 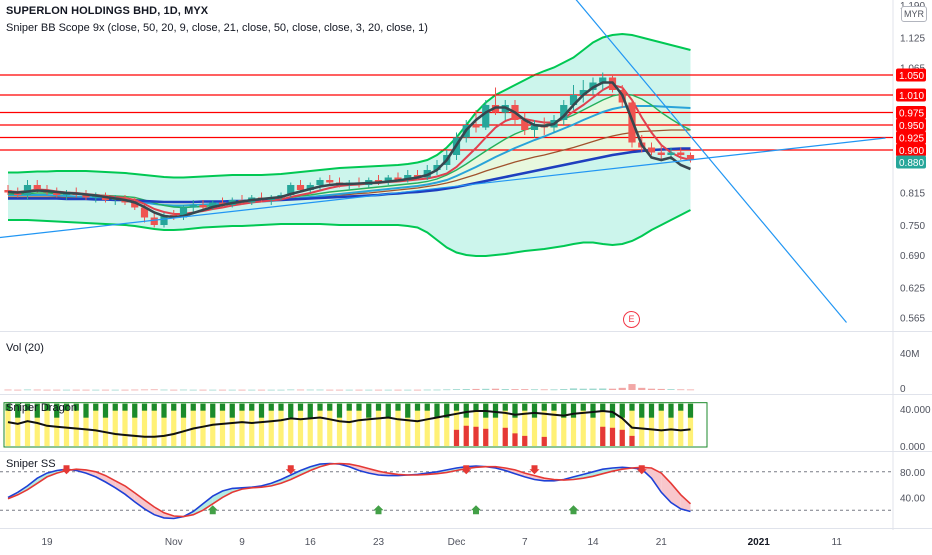 I want to click on volume-axis-label: 40M, so click(x=909, y=354).